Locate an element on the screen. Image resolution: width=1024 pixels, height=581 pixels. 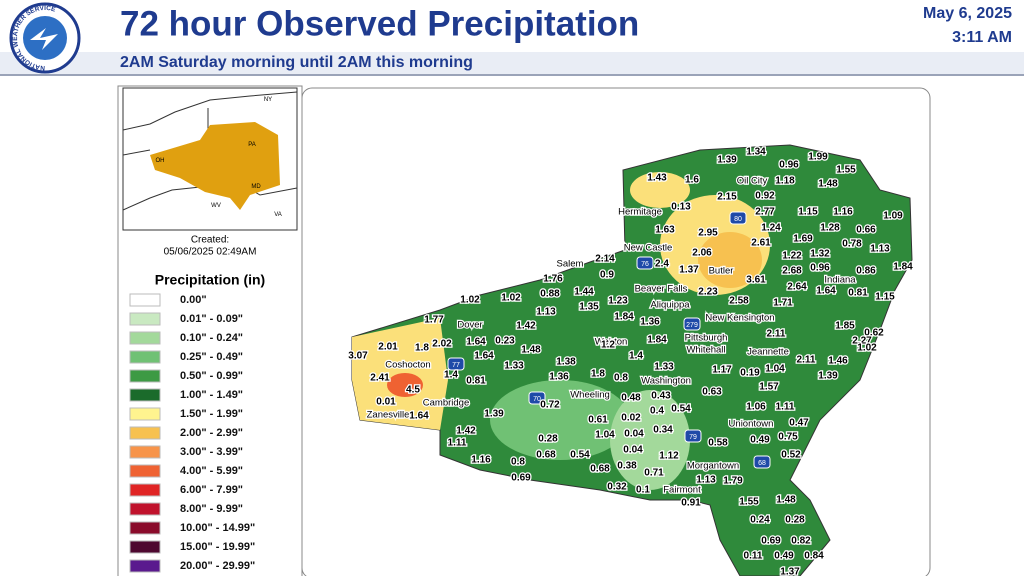
station-value: 2.14 is located at coordinates (605, 259).